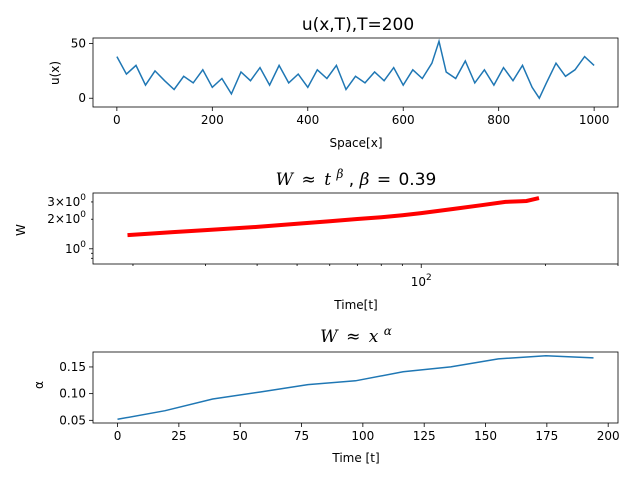  What do you see at coordinates (608, 436) in the screenshot?
I see `panel3-xtick-label: 200` at bounding box center [608, 436].